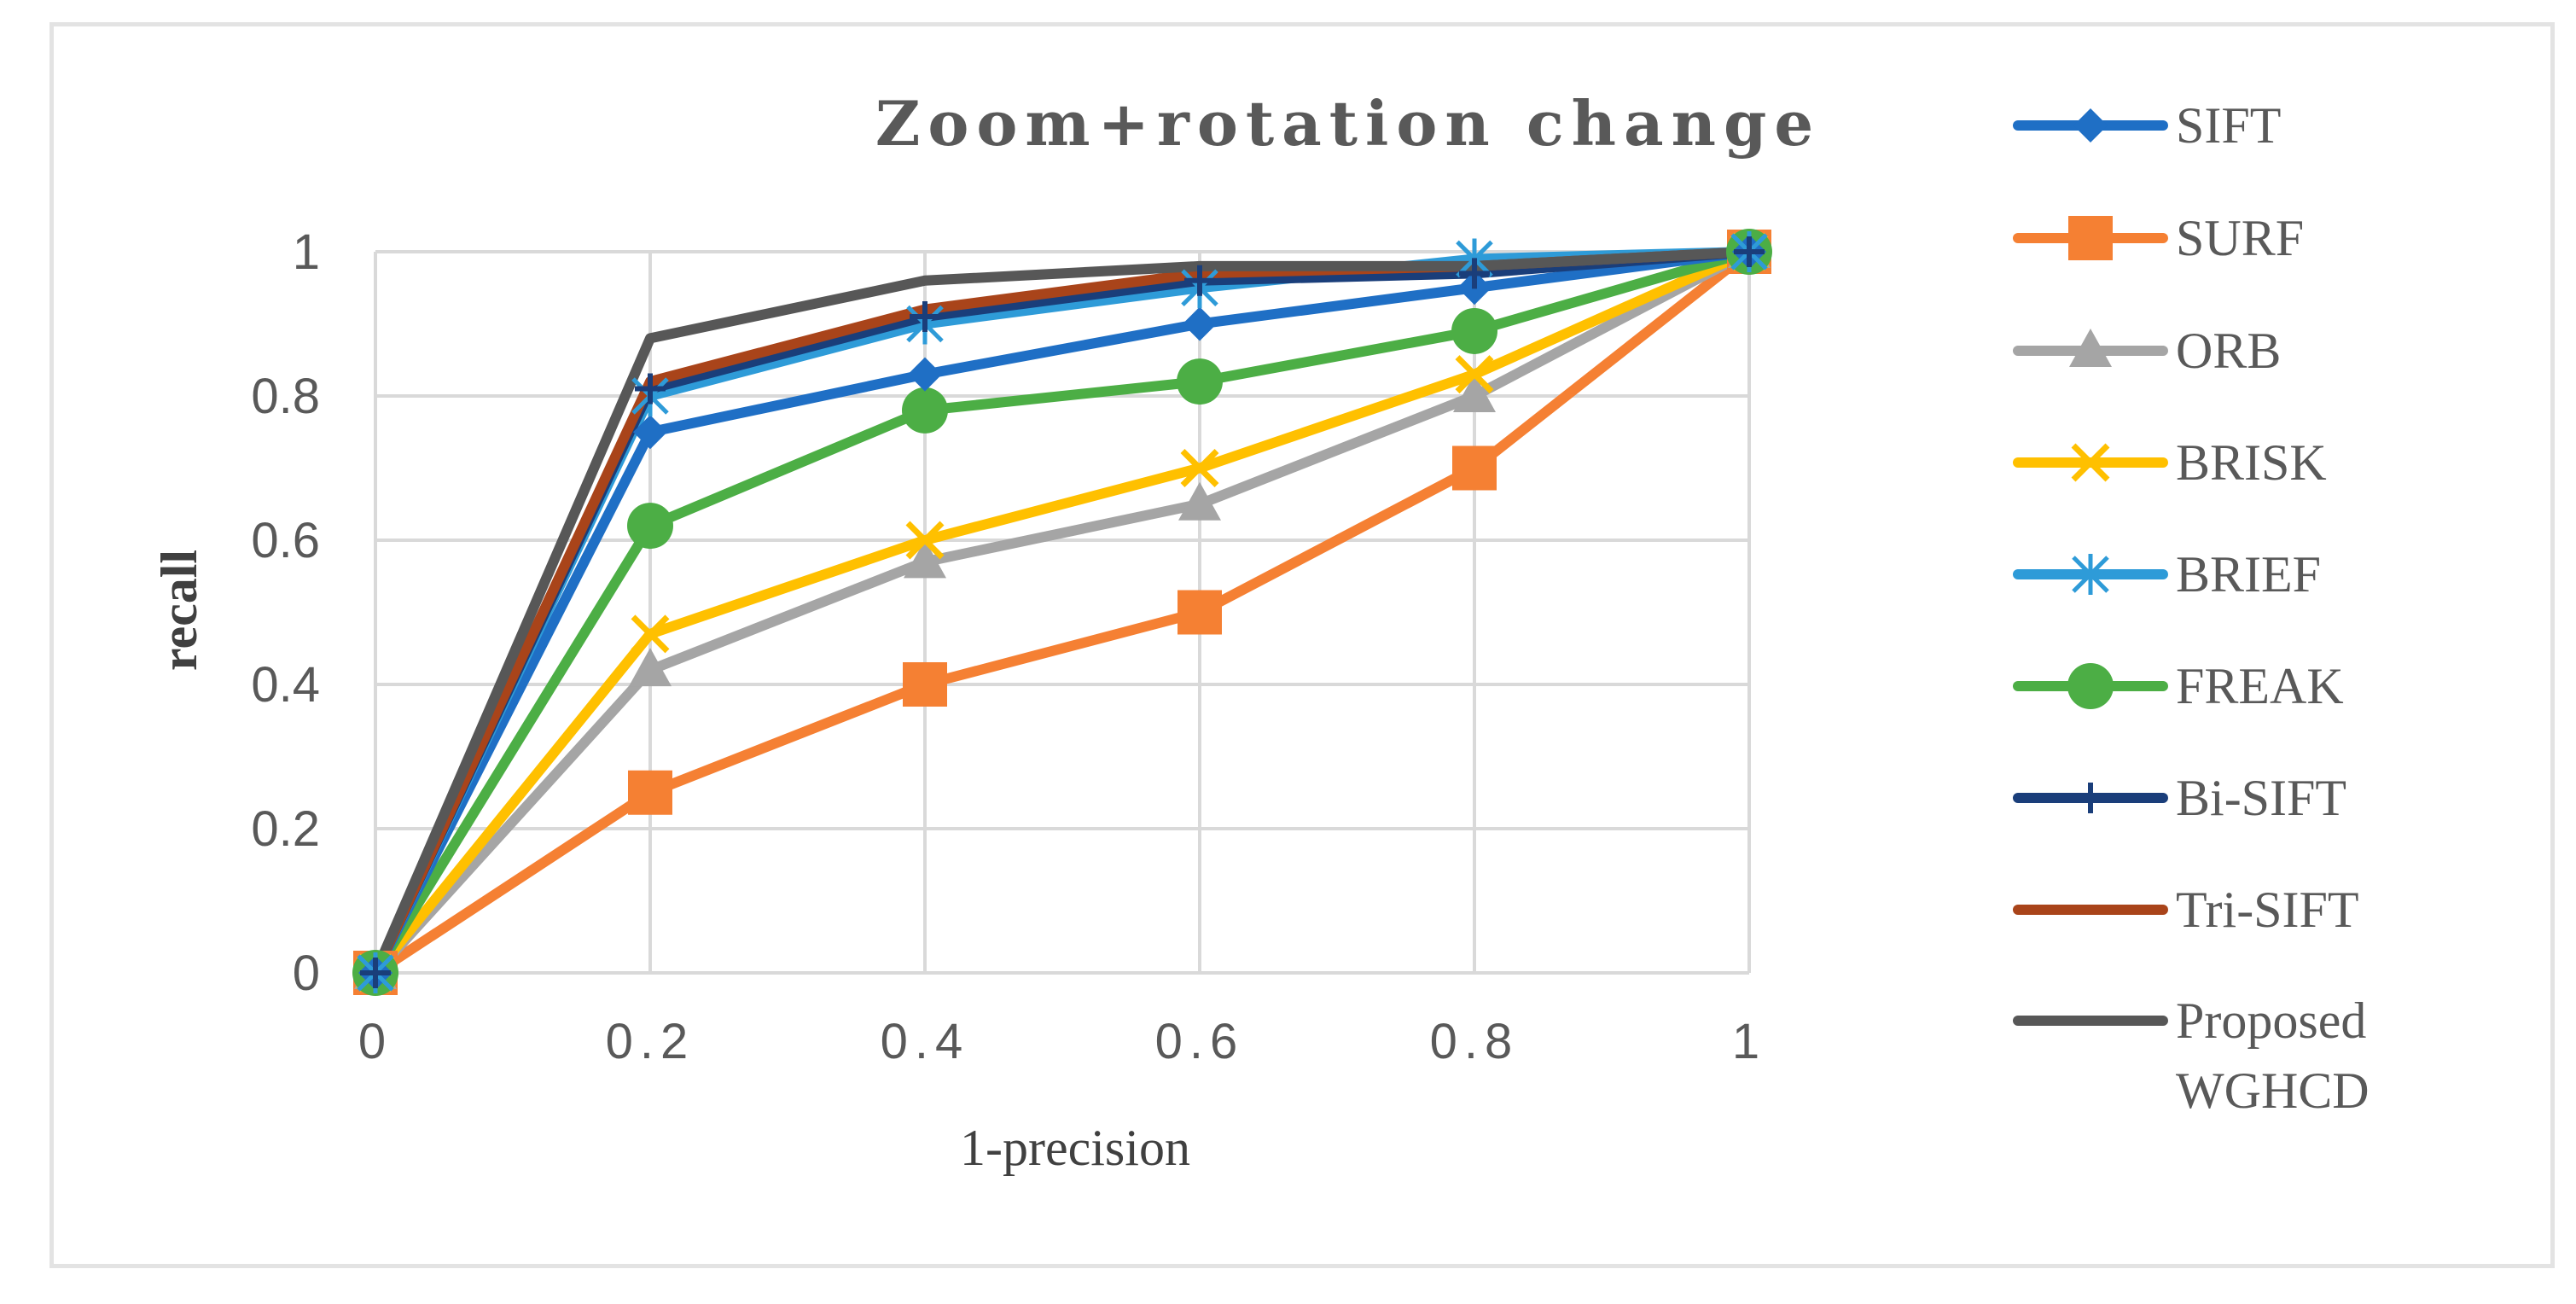 This screenshot has width=2576, height=1304. I want to click on legend-label: Proposed WGHCD, so click(2273, 1056).